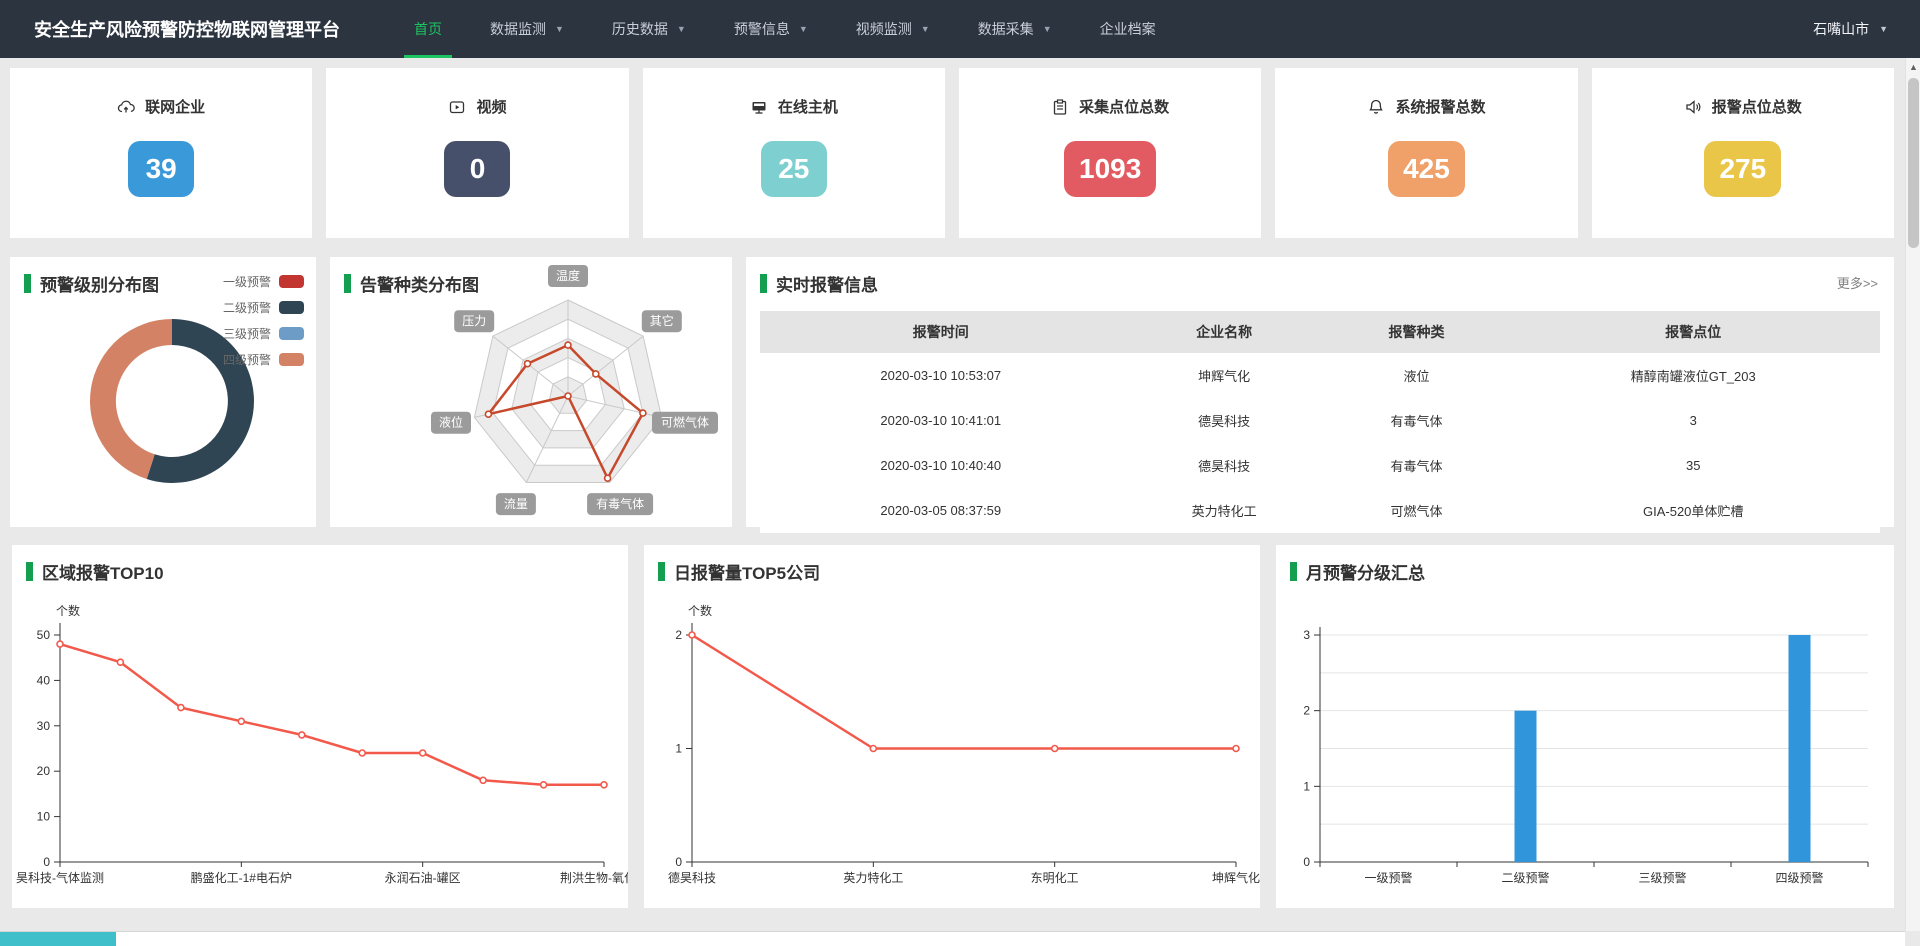 Image resolution: width=1920 pixels, height=946 pixels. I want to click on nav-item-4: 视频监测 ▼, so click(893, 29).